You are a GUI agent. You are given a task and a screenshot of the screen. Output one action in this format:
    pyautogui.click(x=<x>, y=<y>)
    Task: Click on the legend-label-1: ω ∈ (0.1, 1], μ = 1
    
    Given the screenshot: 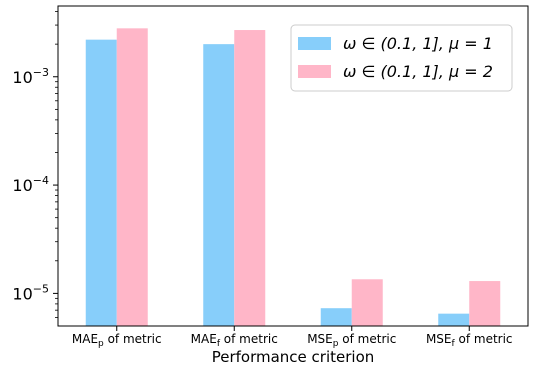 What is the action you would take?
    pyautogui.click(x=418, y=43)
    